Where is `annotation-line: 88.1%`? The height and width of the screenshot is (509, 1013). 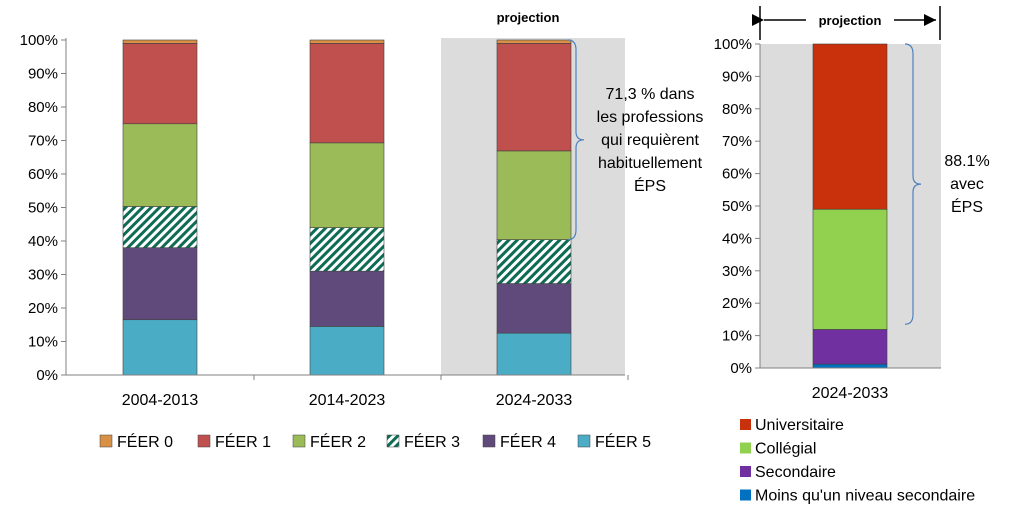
annotation-line: 88.1% is located at coordinates (966, 161).